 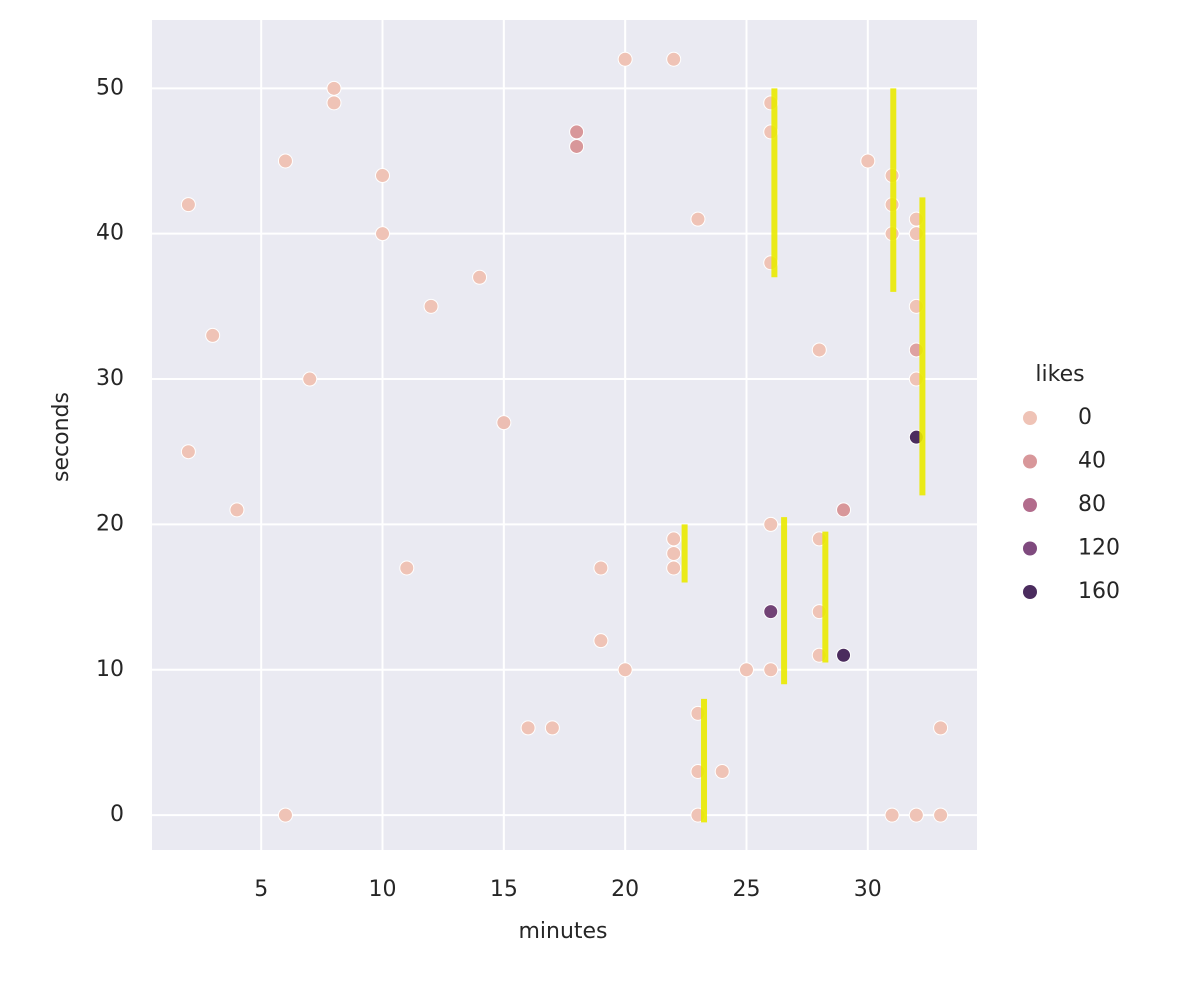 I want to click on x-tick-label: 25, so click(x=746, y=889).